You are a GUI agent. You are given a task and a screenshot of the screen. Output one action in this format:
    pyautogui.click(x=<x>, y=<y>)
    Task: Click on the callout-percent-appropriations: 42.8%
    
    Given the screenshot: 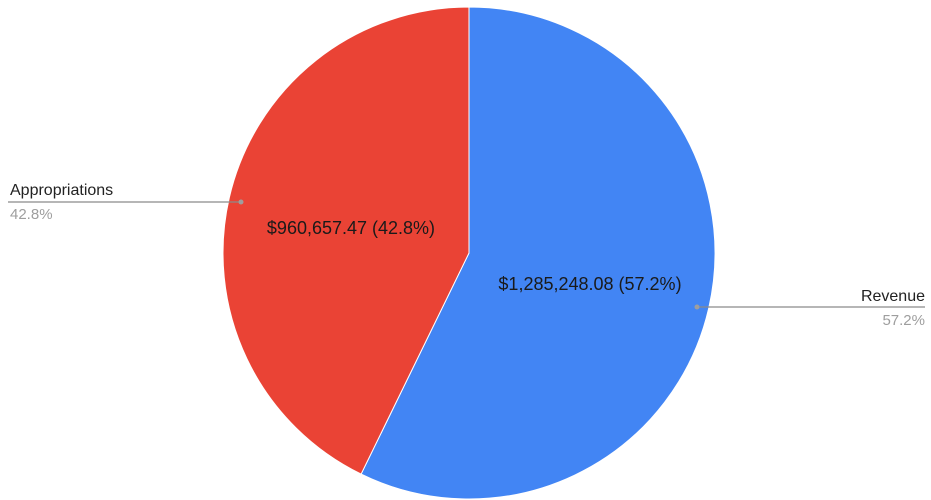 What is the action you would take?
    pyautogui.click(x=31, y=214)
    